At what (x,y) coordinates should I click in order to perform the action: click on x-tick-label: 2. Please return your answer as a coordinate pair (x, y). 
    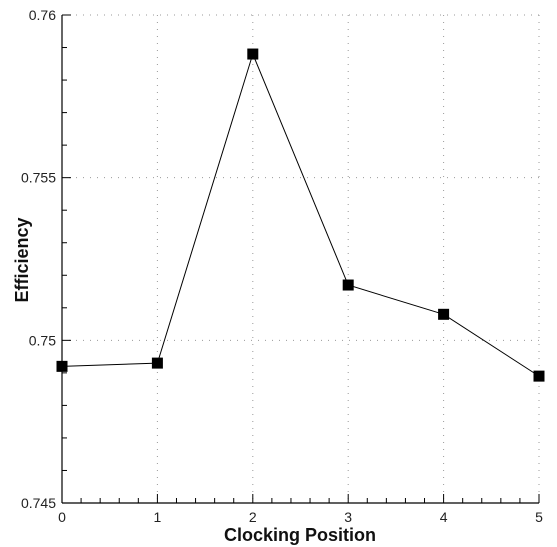
    Looking at the image, I should click on (253, 517).